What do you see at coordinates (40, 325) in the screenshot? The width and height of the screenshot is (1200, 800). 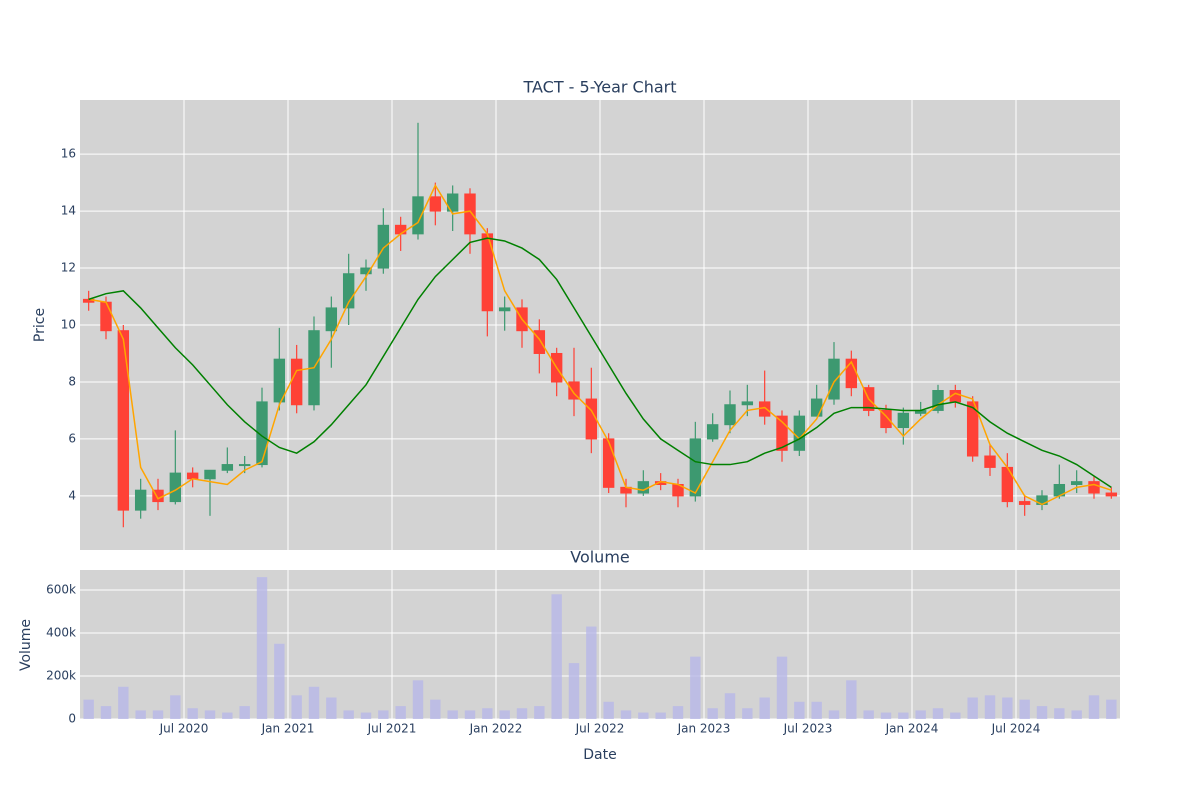 I see `y-axis-label: Price` at bounding box center [40, 325].